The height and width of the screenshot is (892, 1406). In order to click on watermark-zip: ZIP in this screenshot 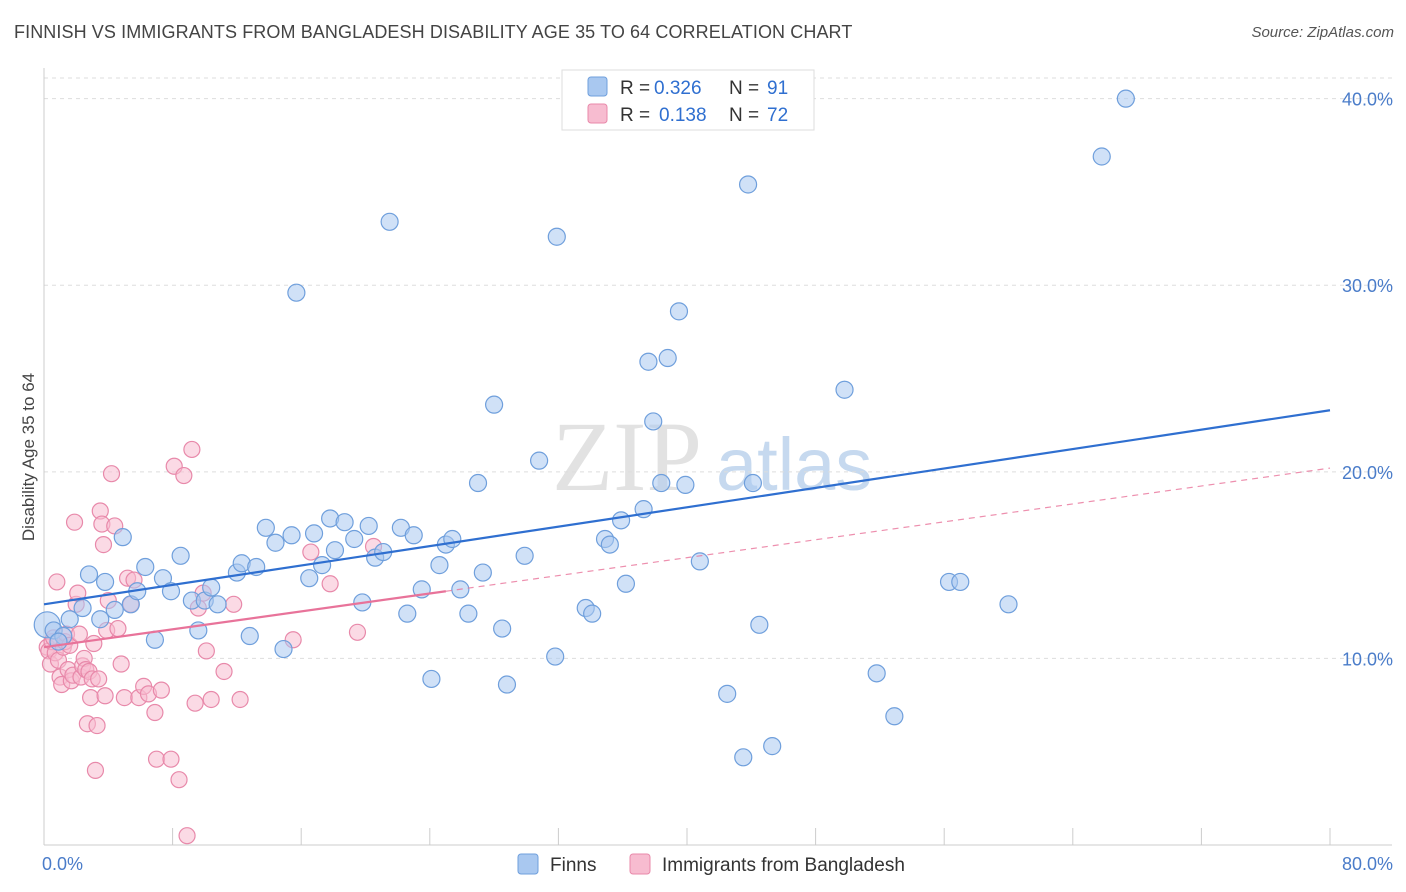, I will do `click(627, 456)`.